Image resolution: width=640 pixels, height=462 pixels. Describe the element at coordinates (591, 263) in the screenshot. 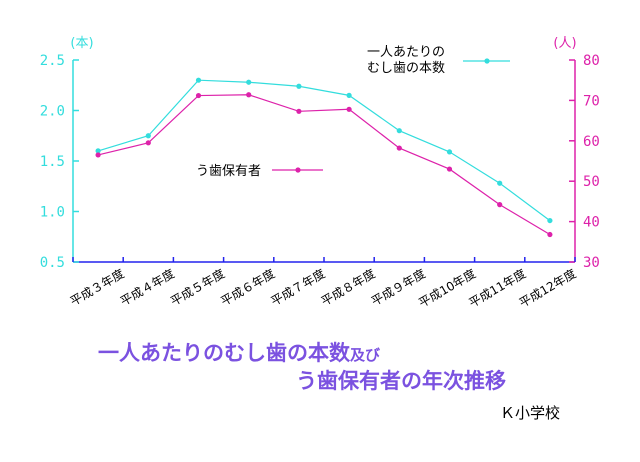

I see `right-y-tick-label: 30` at that location.